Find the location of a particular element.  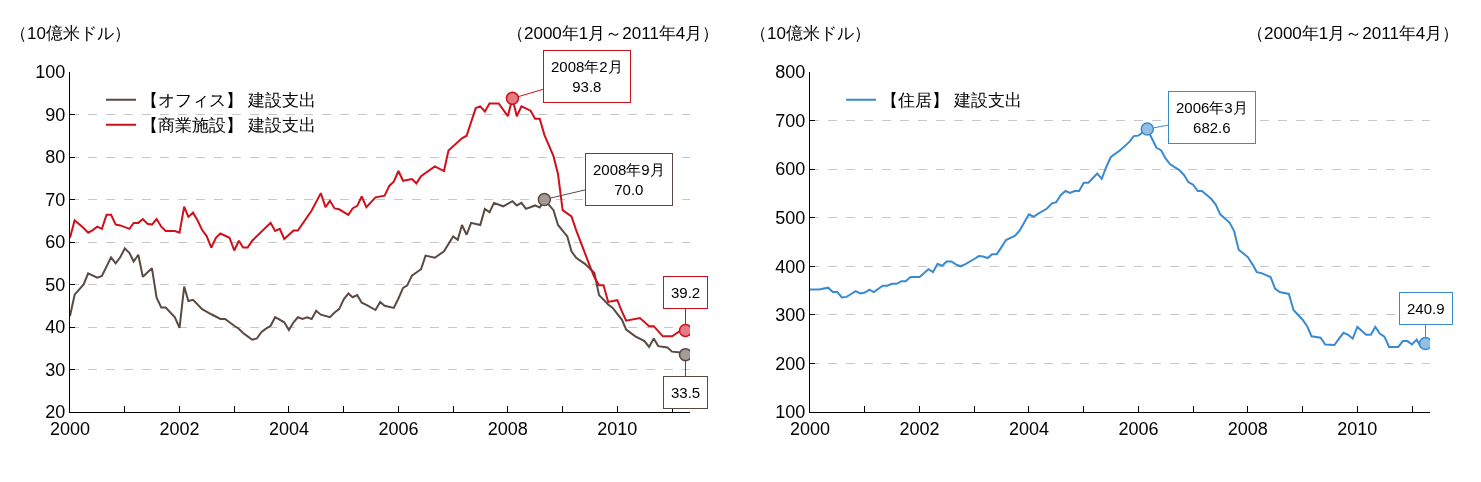

y-tick-label: 500 is located at coordinates (790, 218).